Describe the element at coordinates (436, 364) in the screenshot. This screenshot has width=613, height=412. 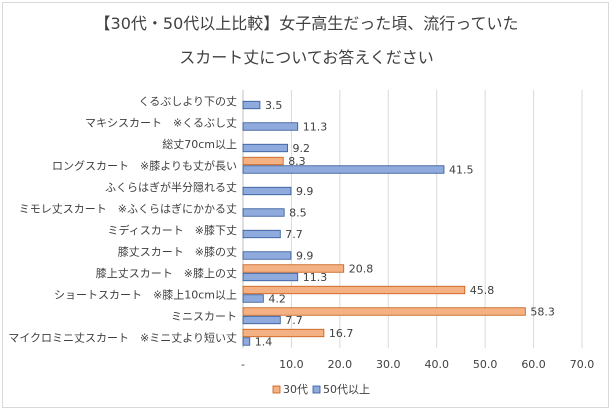
I see `x-tick-label: 40.0` at that location.